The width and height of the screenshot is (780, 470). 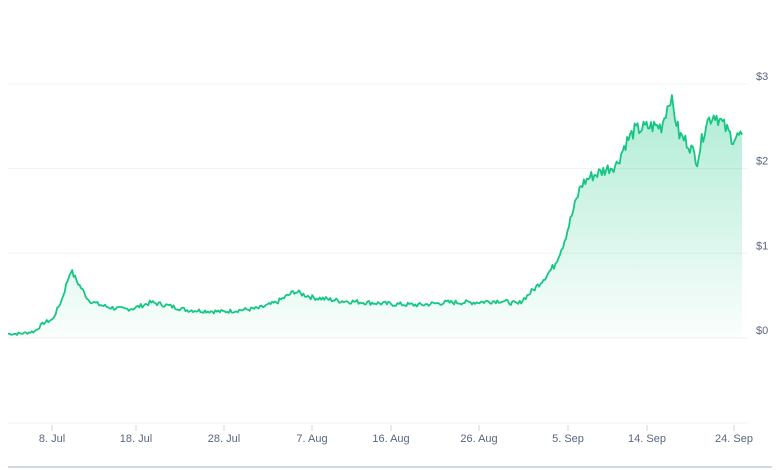 I want to click on x-tick-label: 18. Jul, so click(x=136, y=439).